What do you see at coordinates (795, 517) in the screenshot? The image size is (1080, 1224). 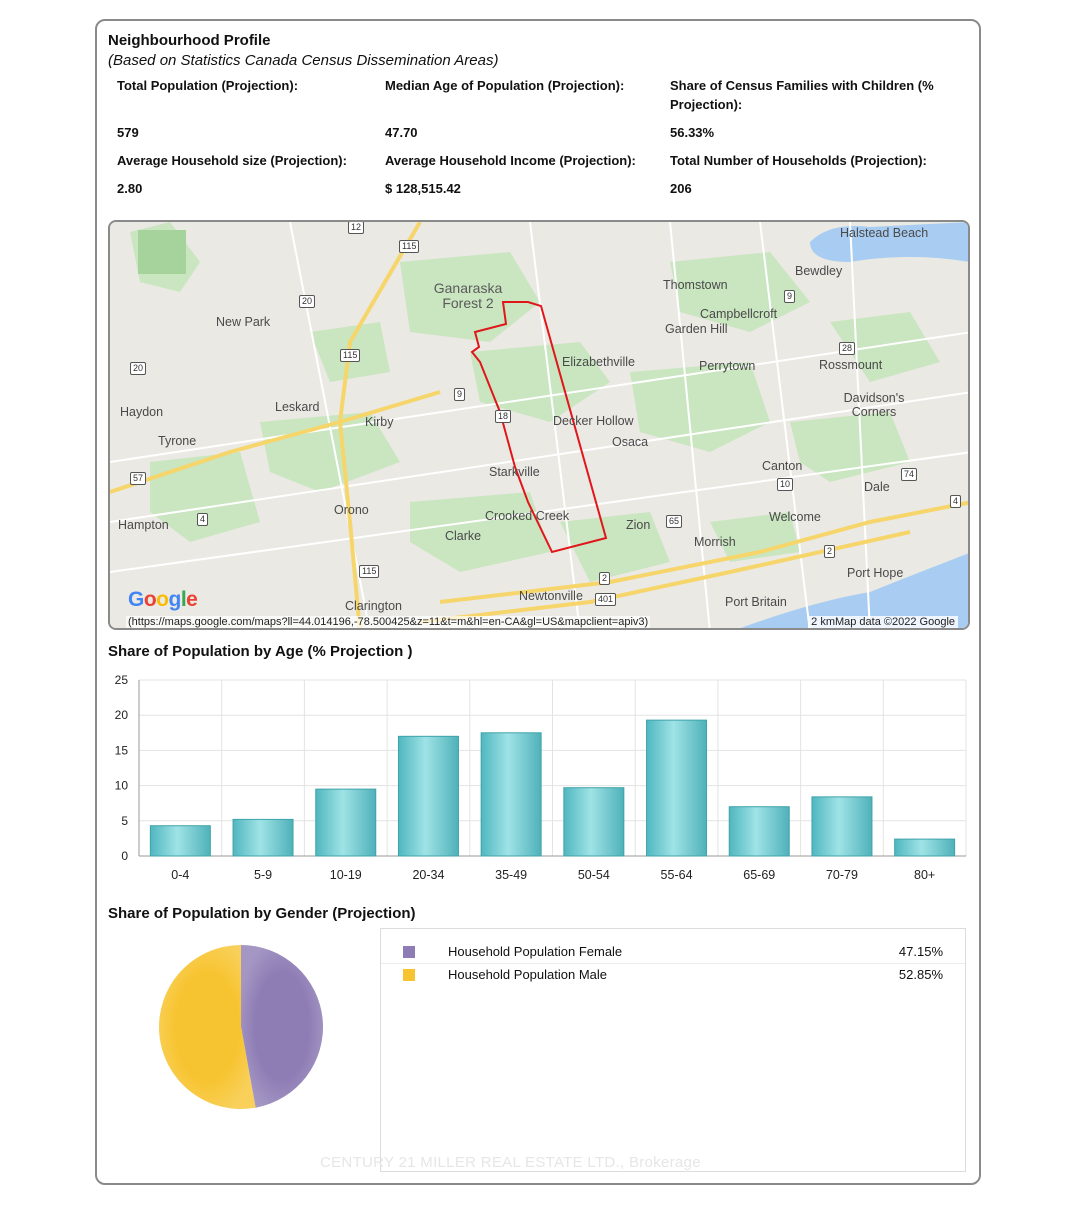 I see `map-place: Welcome` at bounding box center [795, 517].